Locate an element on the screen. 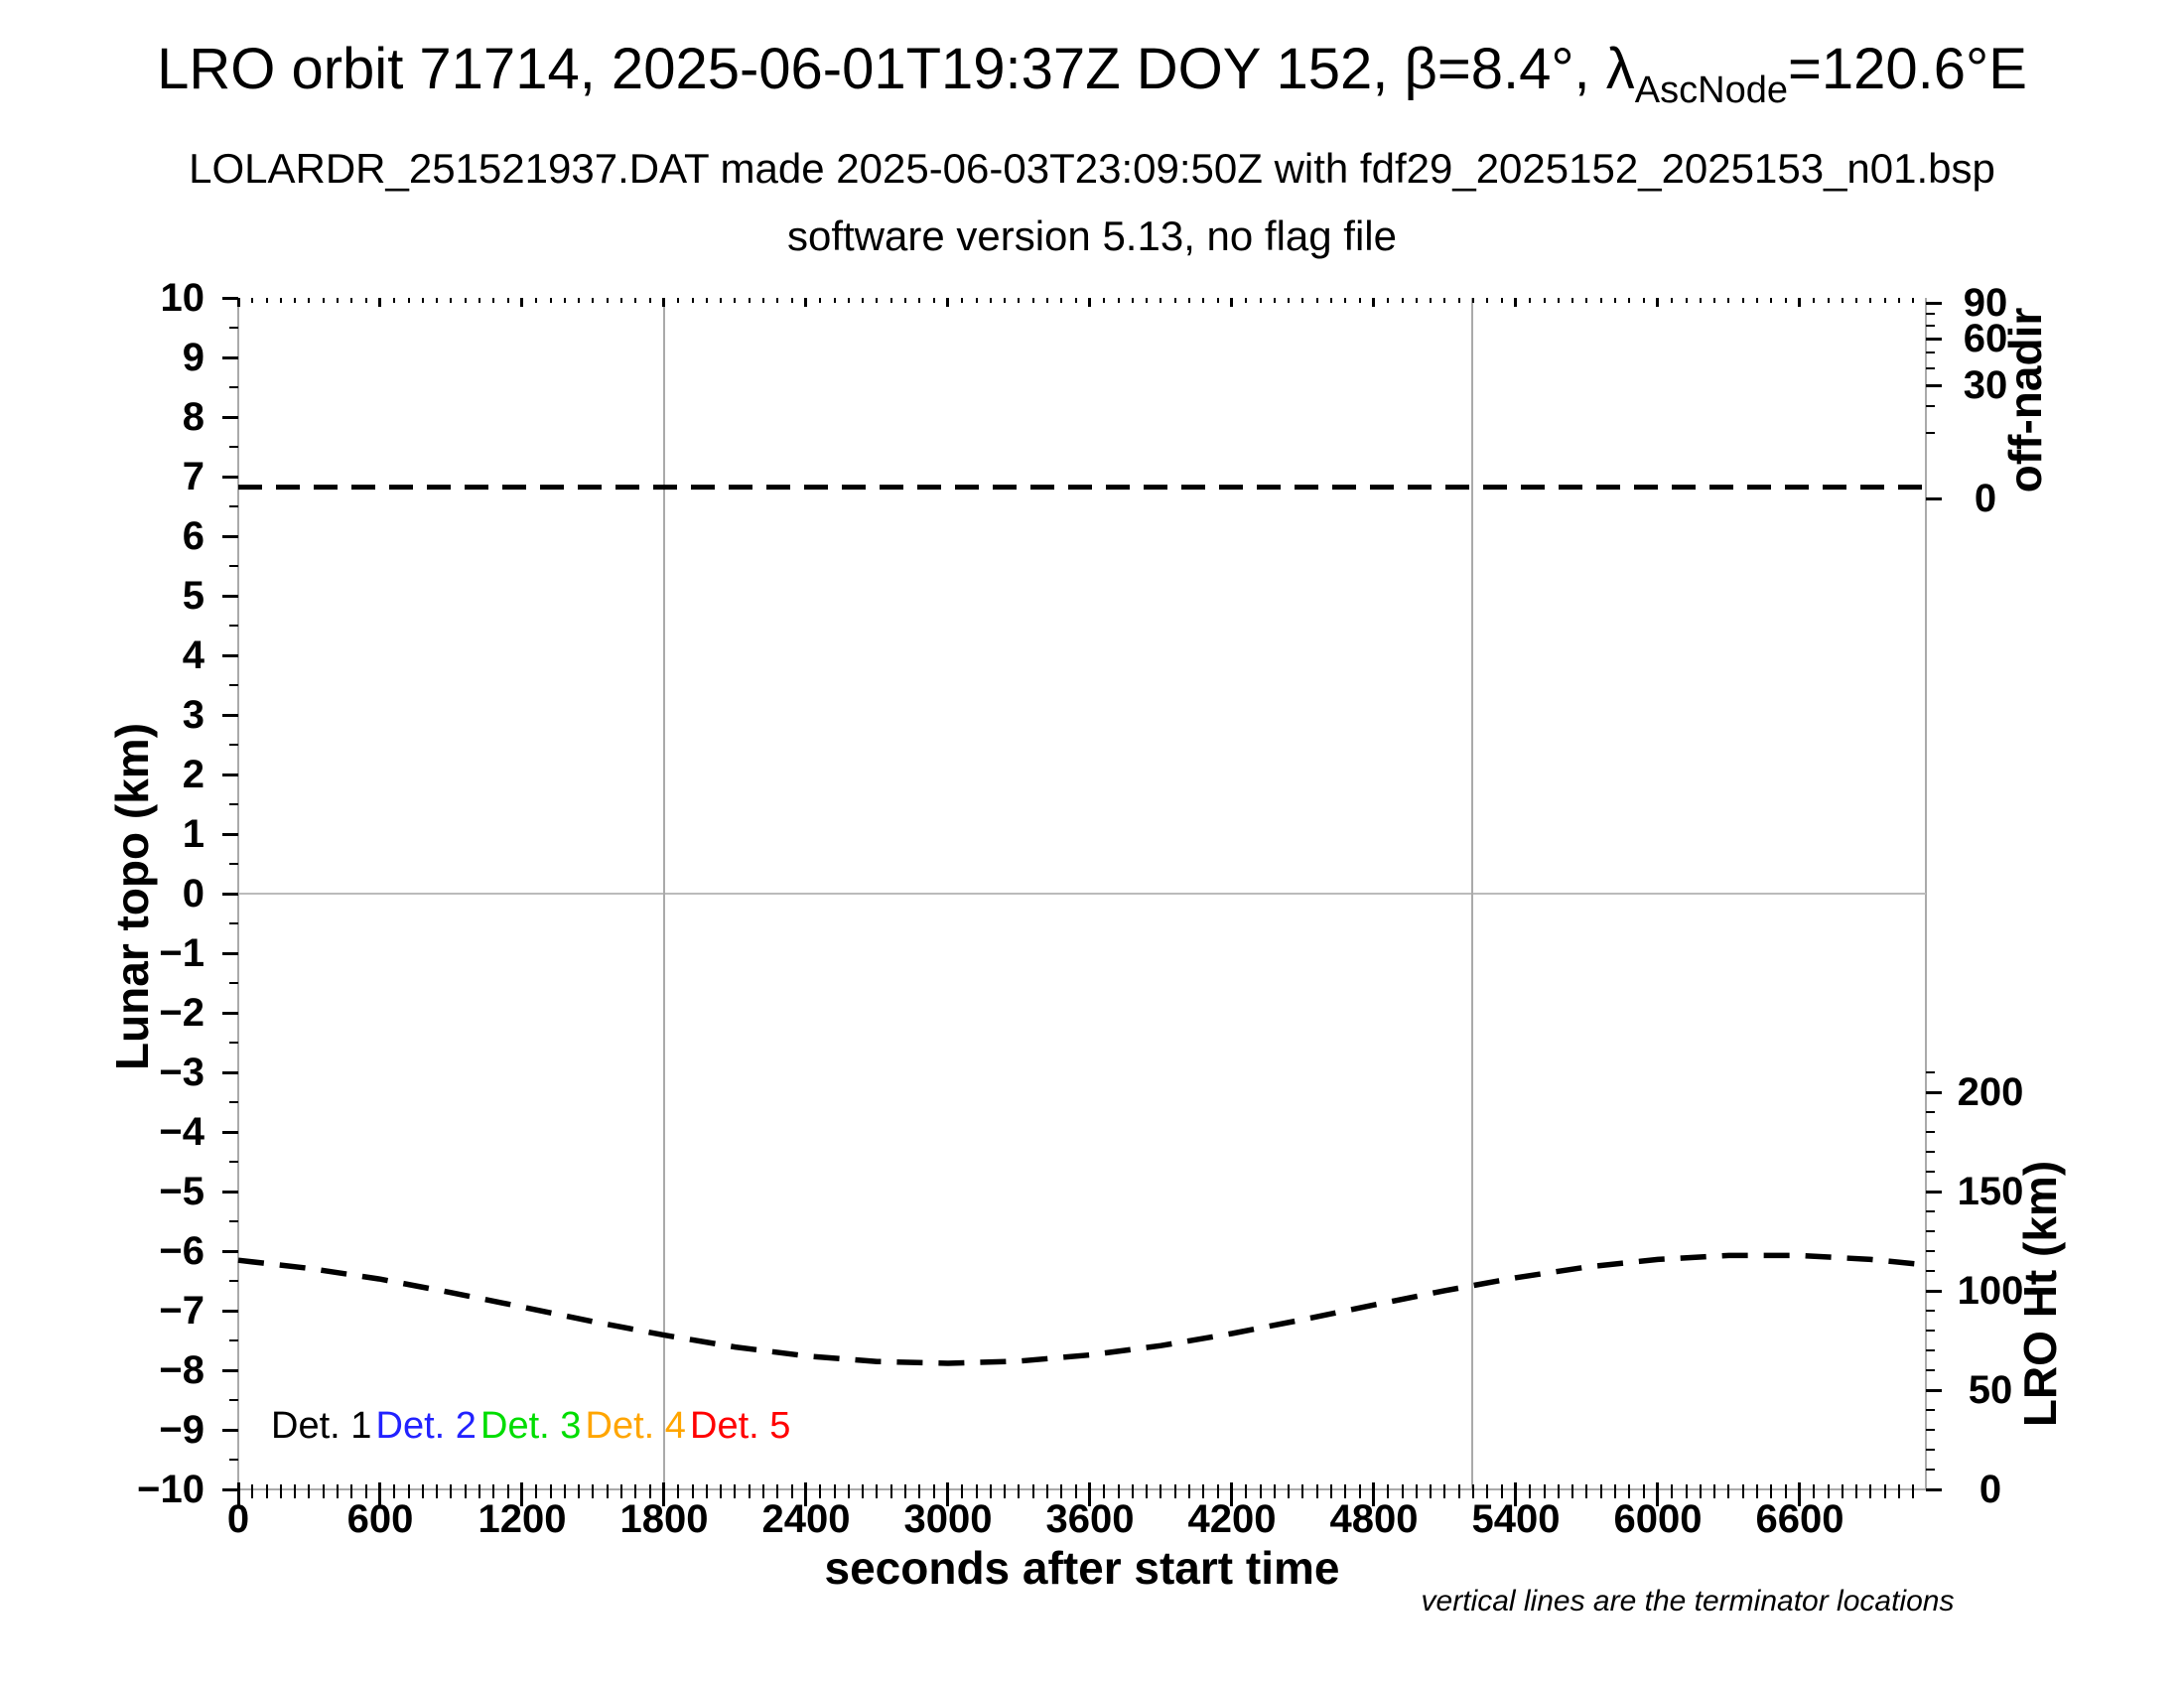 This screenshot has height=1688, width=2184. x-tick-label: 6000 is located at coordinates (1658, 1519).